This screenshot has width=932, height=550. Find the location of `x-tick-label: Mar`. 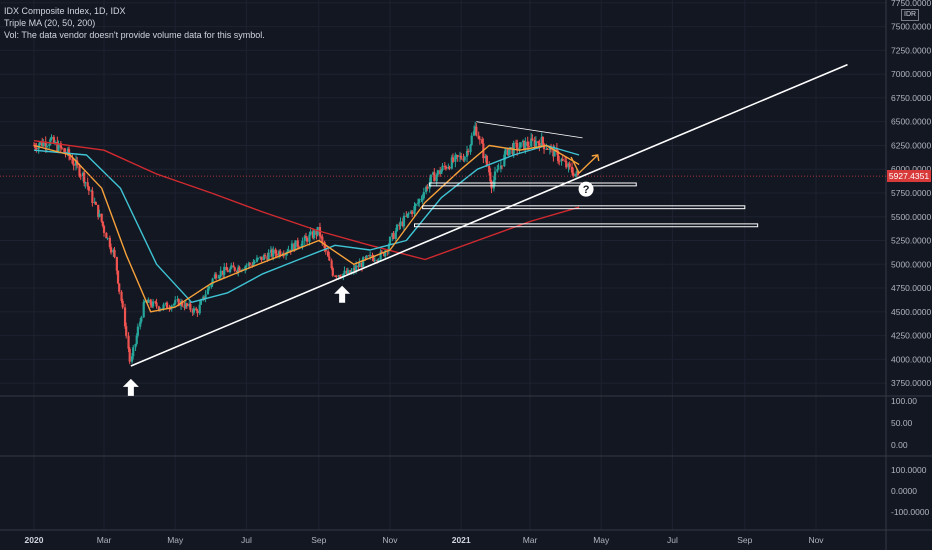

x-tick-label: Mar is located at coordinates (104, 540).